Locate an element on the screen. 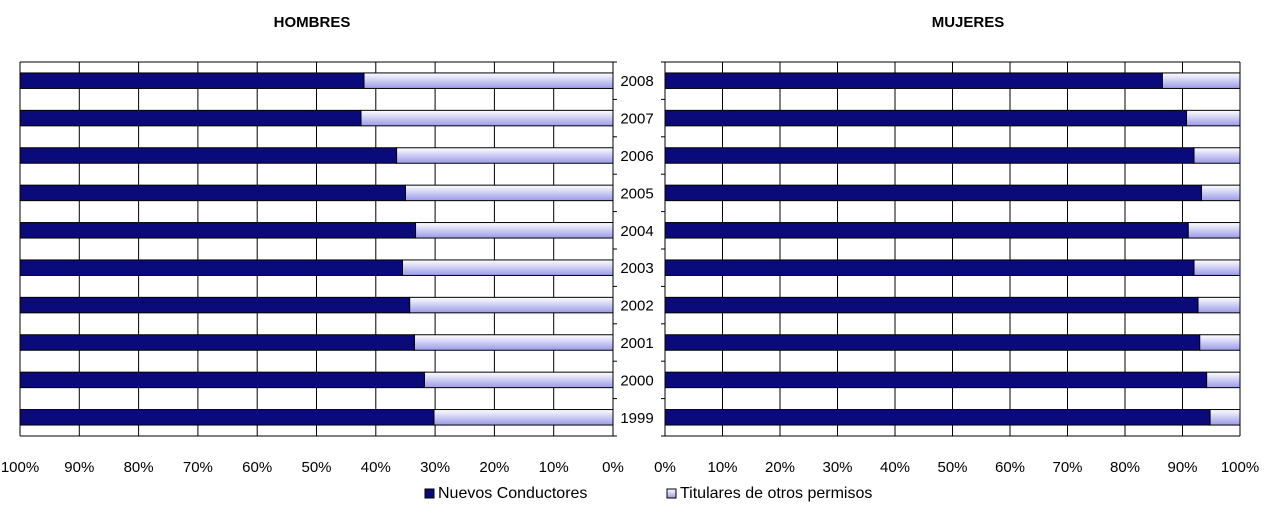 This screenshot has width=1270, height=515. category-label-1999: 1999 is located at coordinates (636, 418).